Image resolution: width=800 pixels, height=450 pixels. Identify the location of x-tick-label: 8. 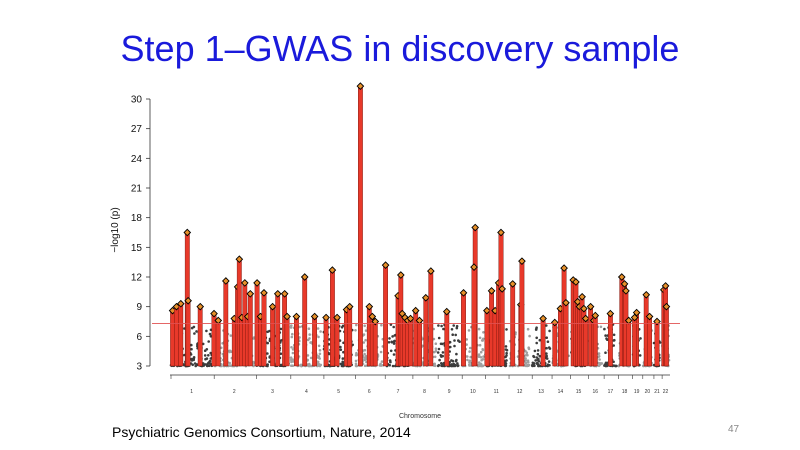
(424, 392).